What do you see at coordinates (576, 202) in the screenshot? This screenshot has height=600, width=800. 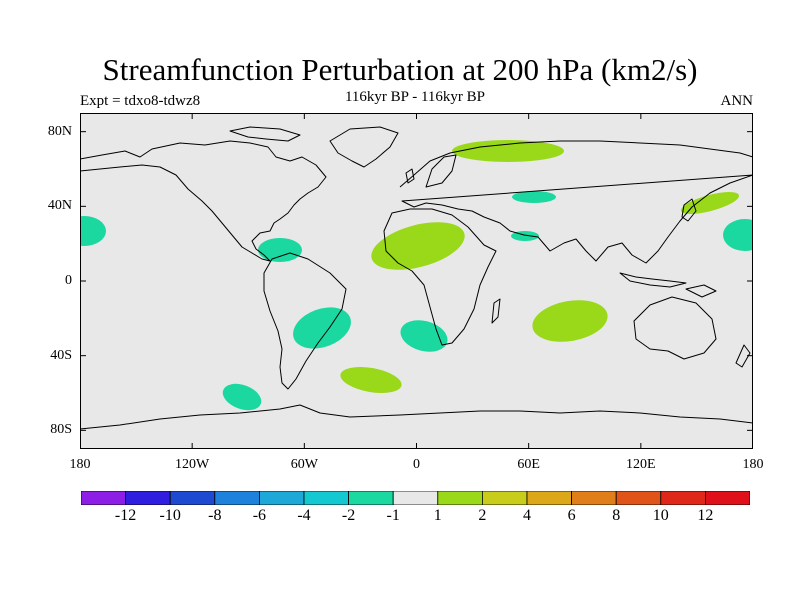 I see `coast-eurasia` at bounding box center [576, 202].